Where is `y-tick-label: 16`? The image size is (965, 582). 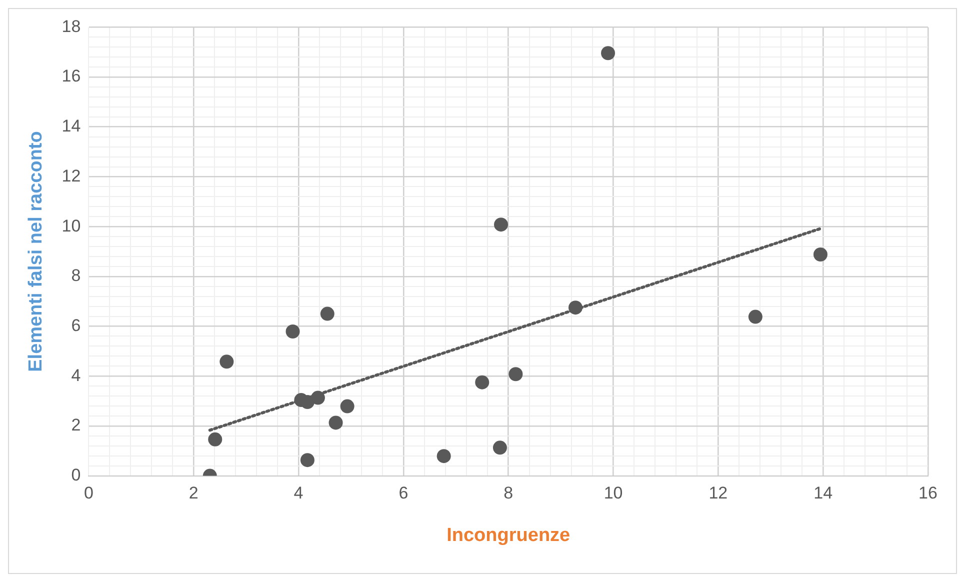 y-tick-label: 16 is located at coordinates (71, 76).